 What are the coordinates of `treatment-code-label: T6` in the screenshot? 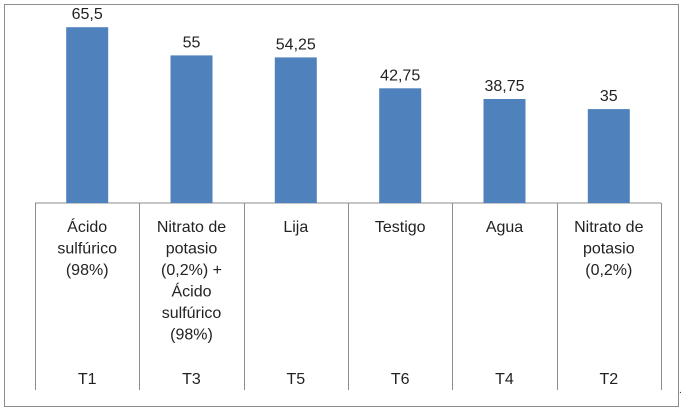 It's located at (400, 379).